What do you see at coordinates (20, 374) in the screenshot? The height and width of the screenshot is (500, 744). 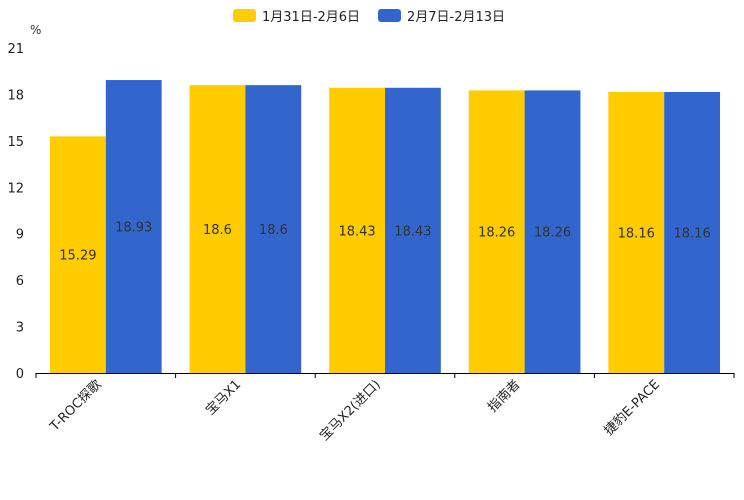 I see `y-tick-label: 0` at bounding box center [20, 374].